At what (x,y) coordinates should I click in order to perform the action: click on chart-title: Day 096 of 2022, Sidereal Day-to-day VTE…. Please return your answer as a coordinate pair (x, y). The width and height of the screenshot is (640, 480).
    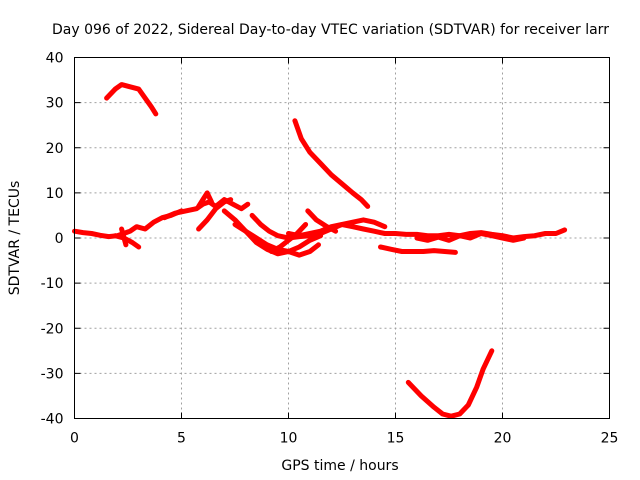
    Looking at the image, I should click on (330, 30).